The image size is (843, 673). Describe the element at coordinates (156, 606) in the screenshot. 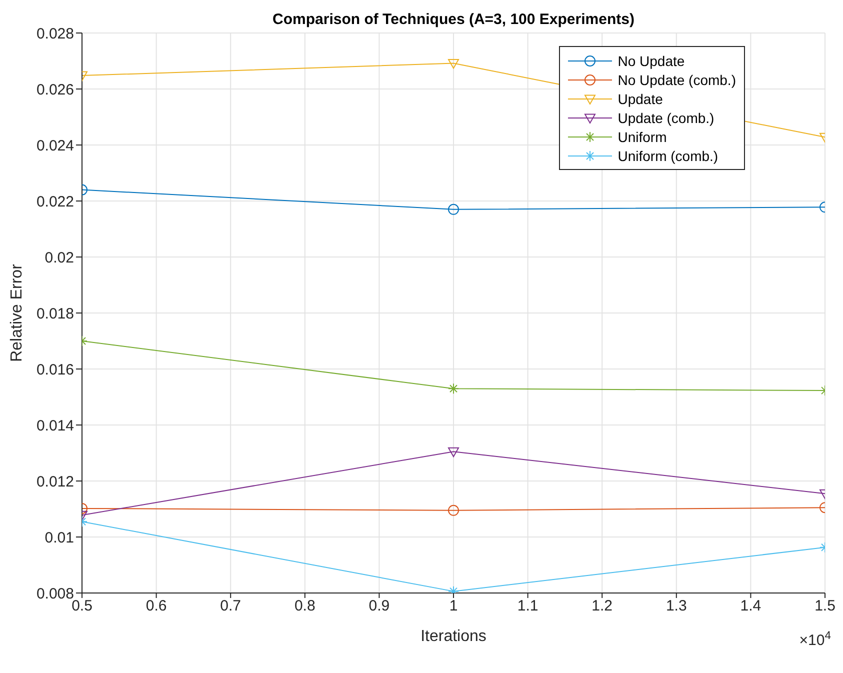

I see `x-tick-label: 0.6` at that location.